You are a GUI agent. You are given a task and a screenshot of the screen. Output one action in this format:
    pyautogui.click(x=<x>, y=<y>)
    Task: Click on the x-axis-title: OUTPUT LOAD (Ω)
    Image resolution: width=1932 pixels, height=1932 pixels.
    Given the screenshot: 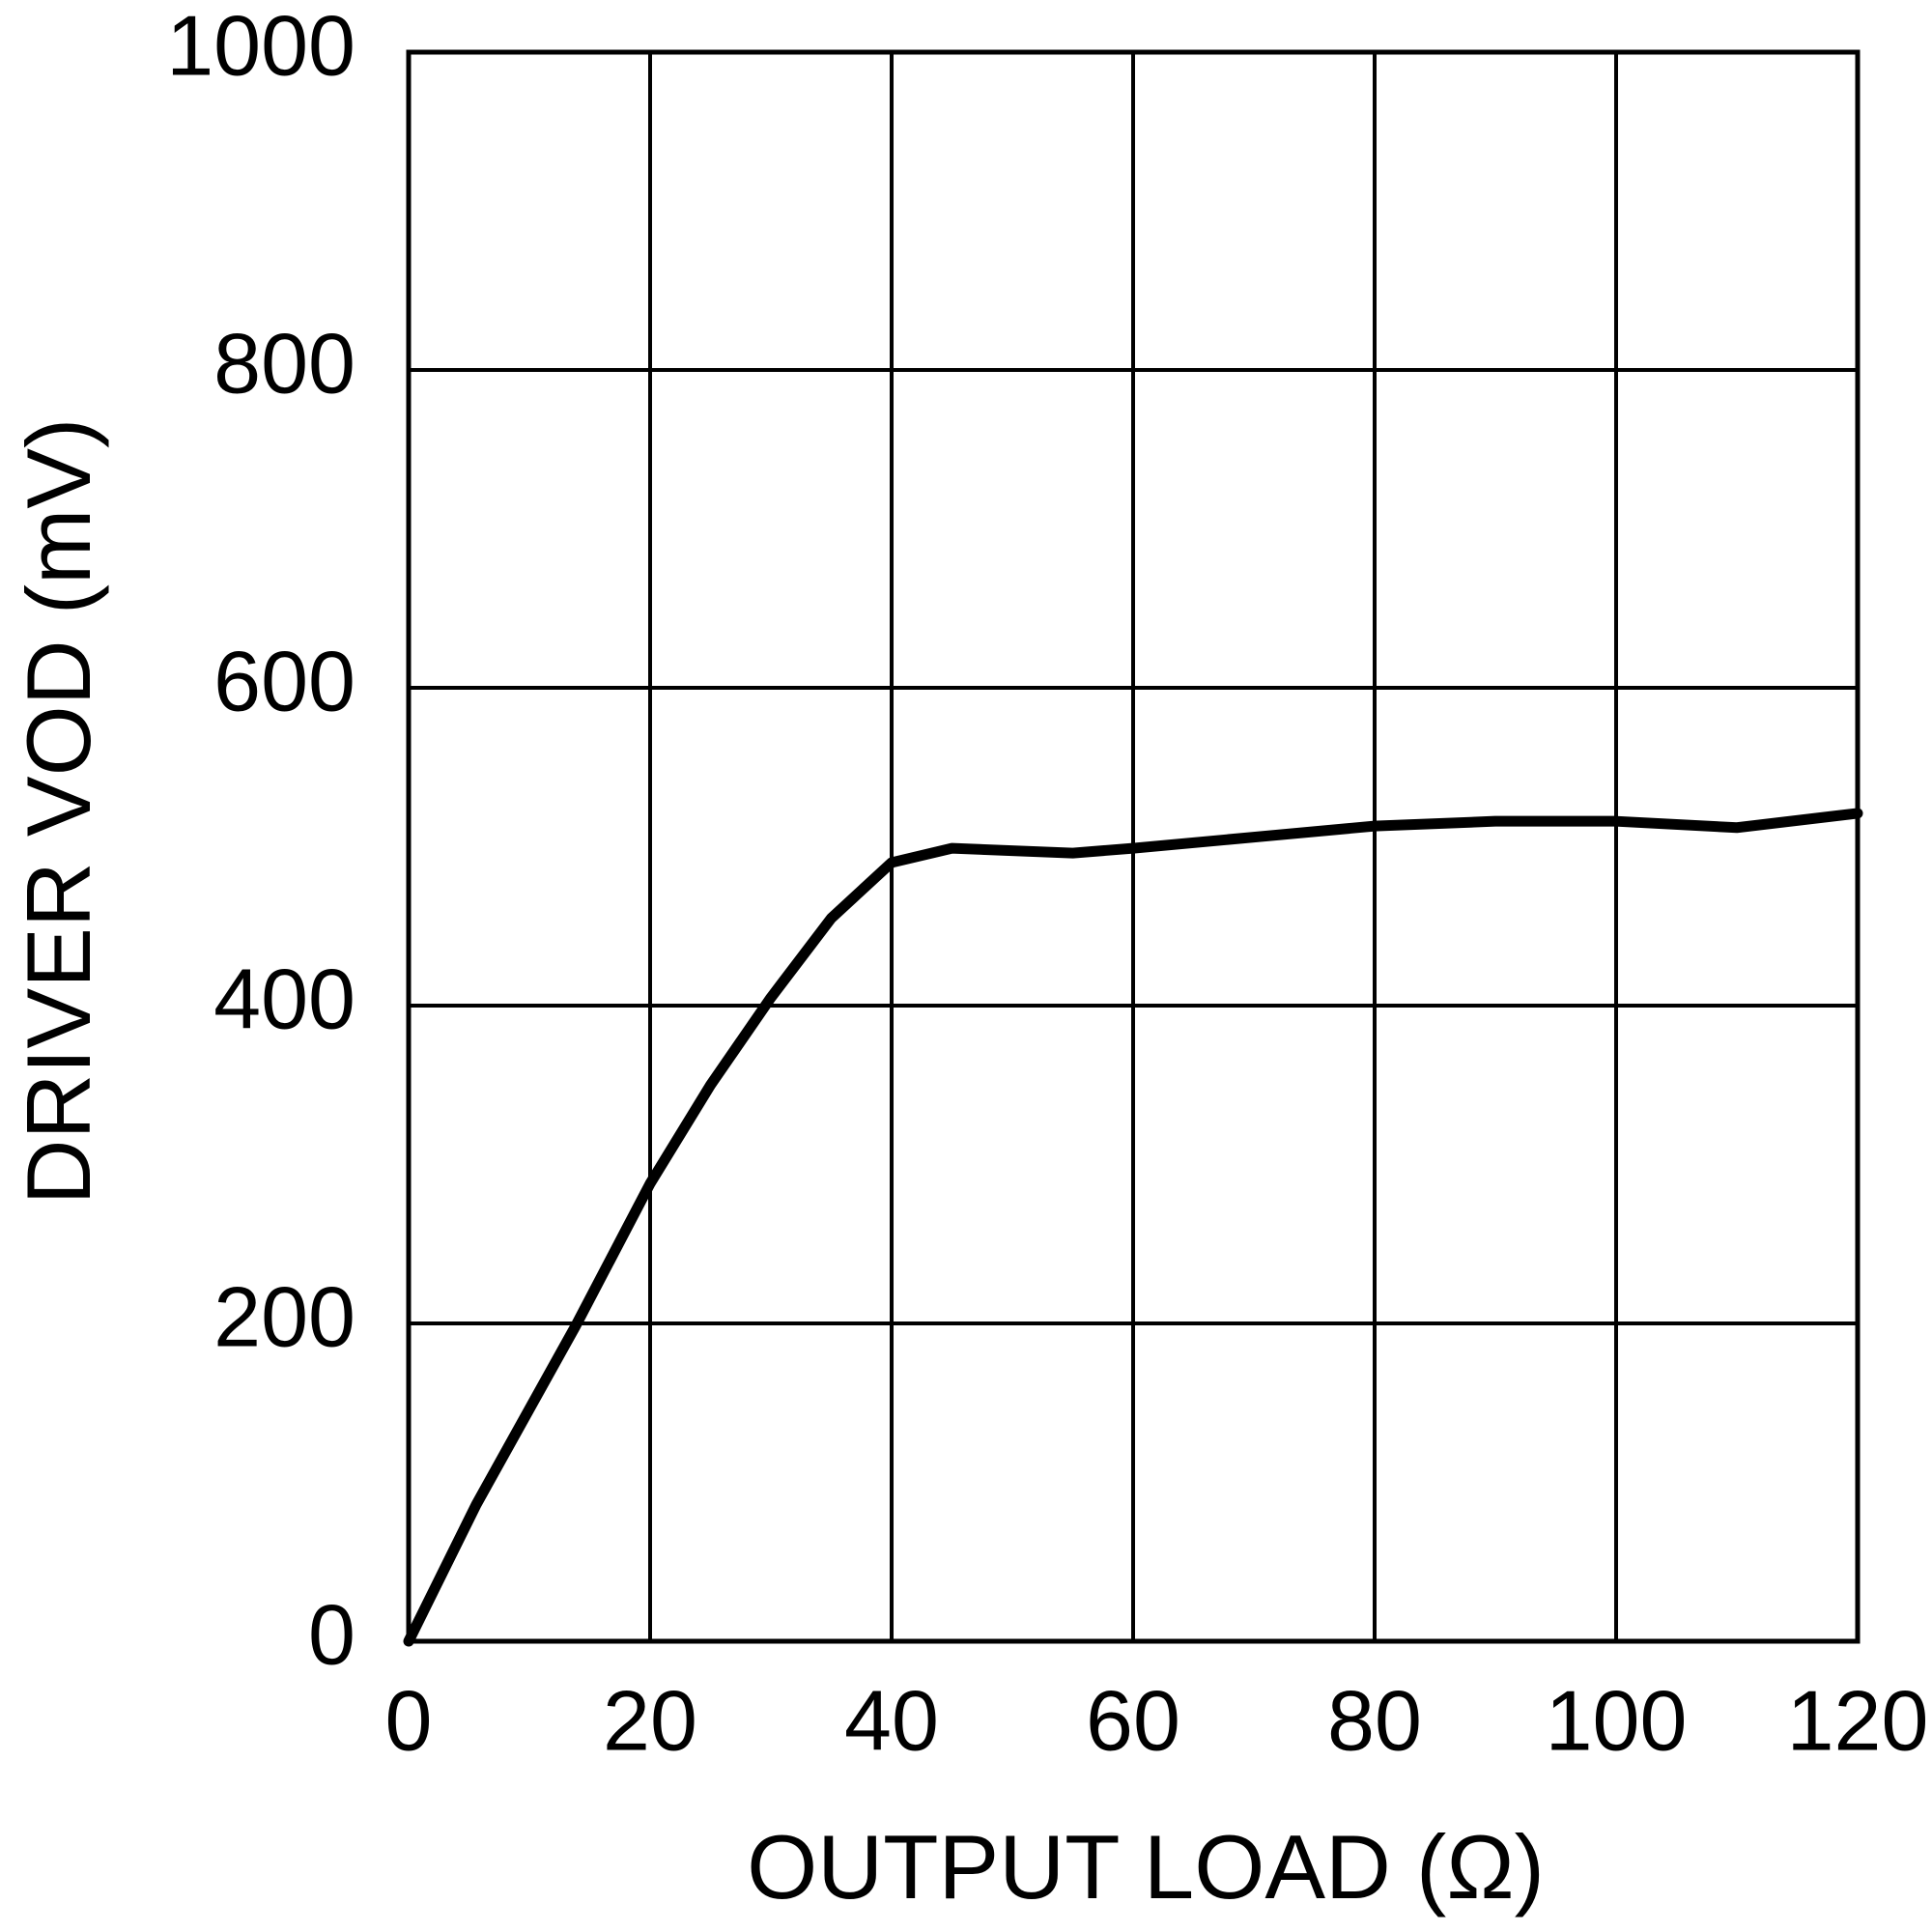 What is the action you would take?
    pyautogui.click(x=1146, y=1867)
    